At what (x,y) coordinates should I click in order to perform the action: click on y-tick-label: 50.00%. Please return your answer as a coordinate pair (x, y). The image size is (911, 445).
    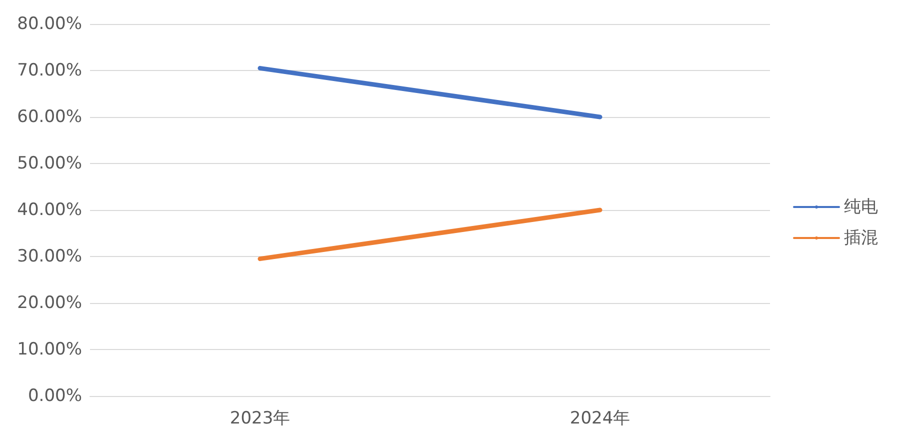
    Looking at the image, I should click on (49, 164).